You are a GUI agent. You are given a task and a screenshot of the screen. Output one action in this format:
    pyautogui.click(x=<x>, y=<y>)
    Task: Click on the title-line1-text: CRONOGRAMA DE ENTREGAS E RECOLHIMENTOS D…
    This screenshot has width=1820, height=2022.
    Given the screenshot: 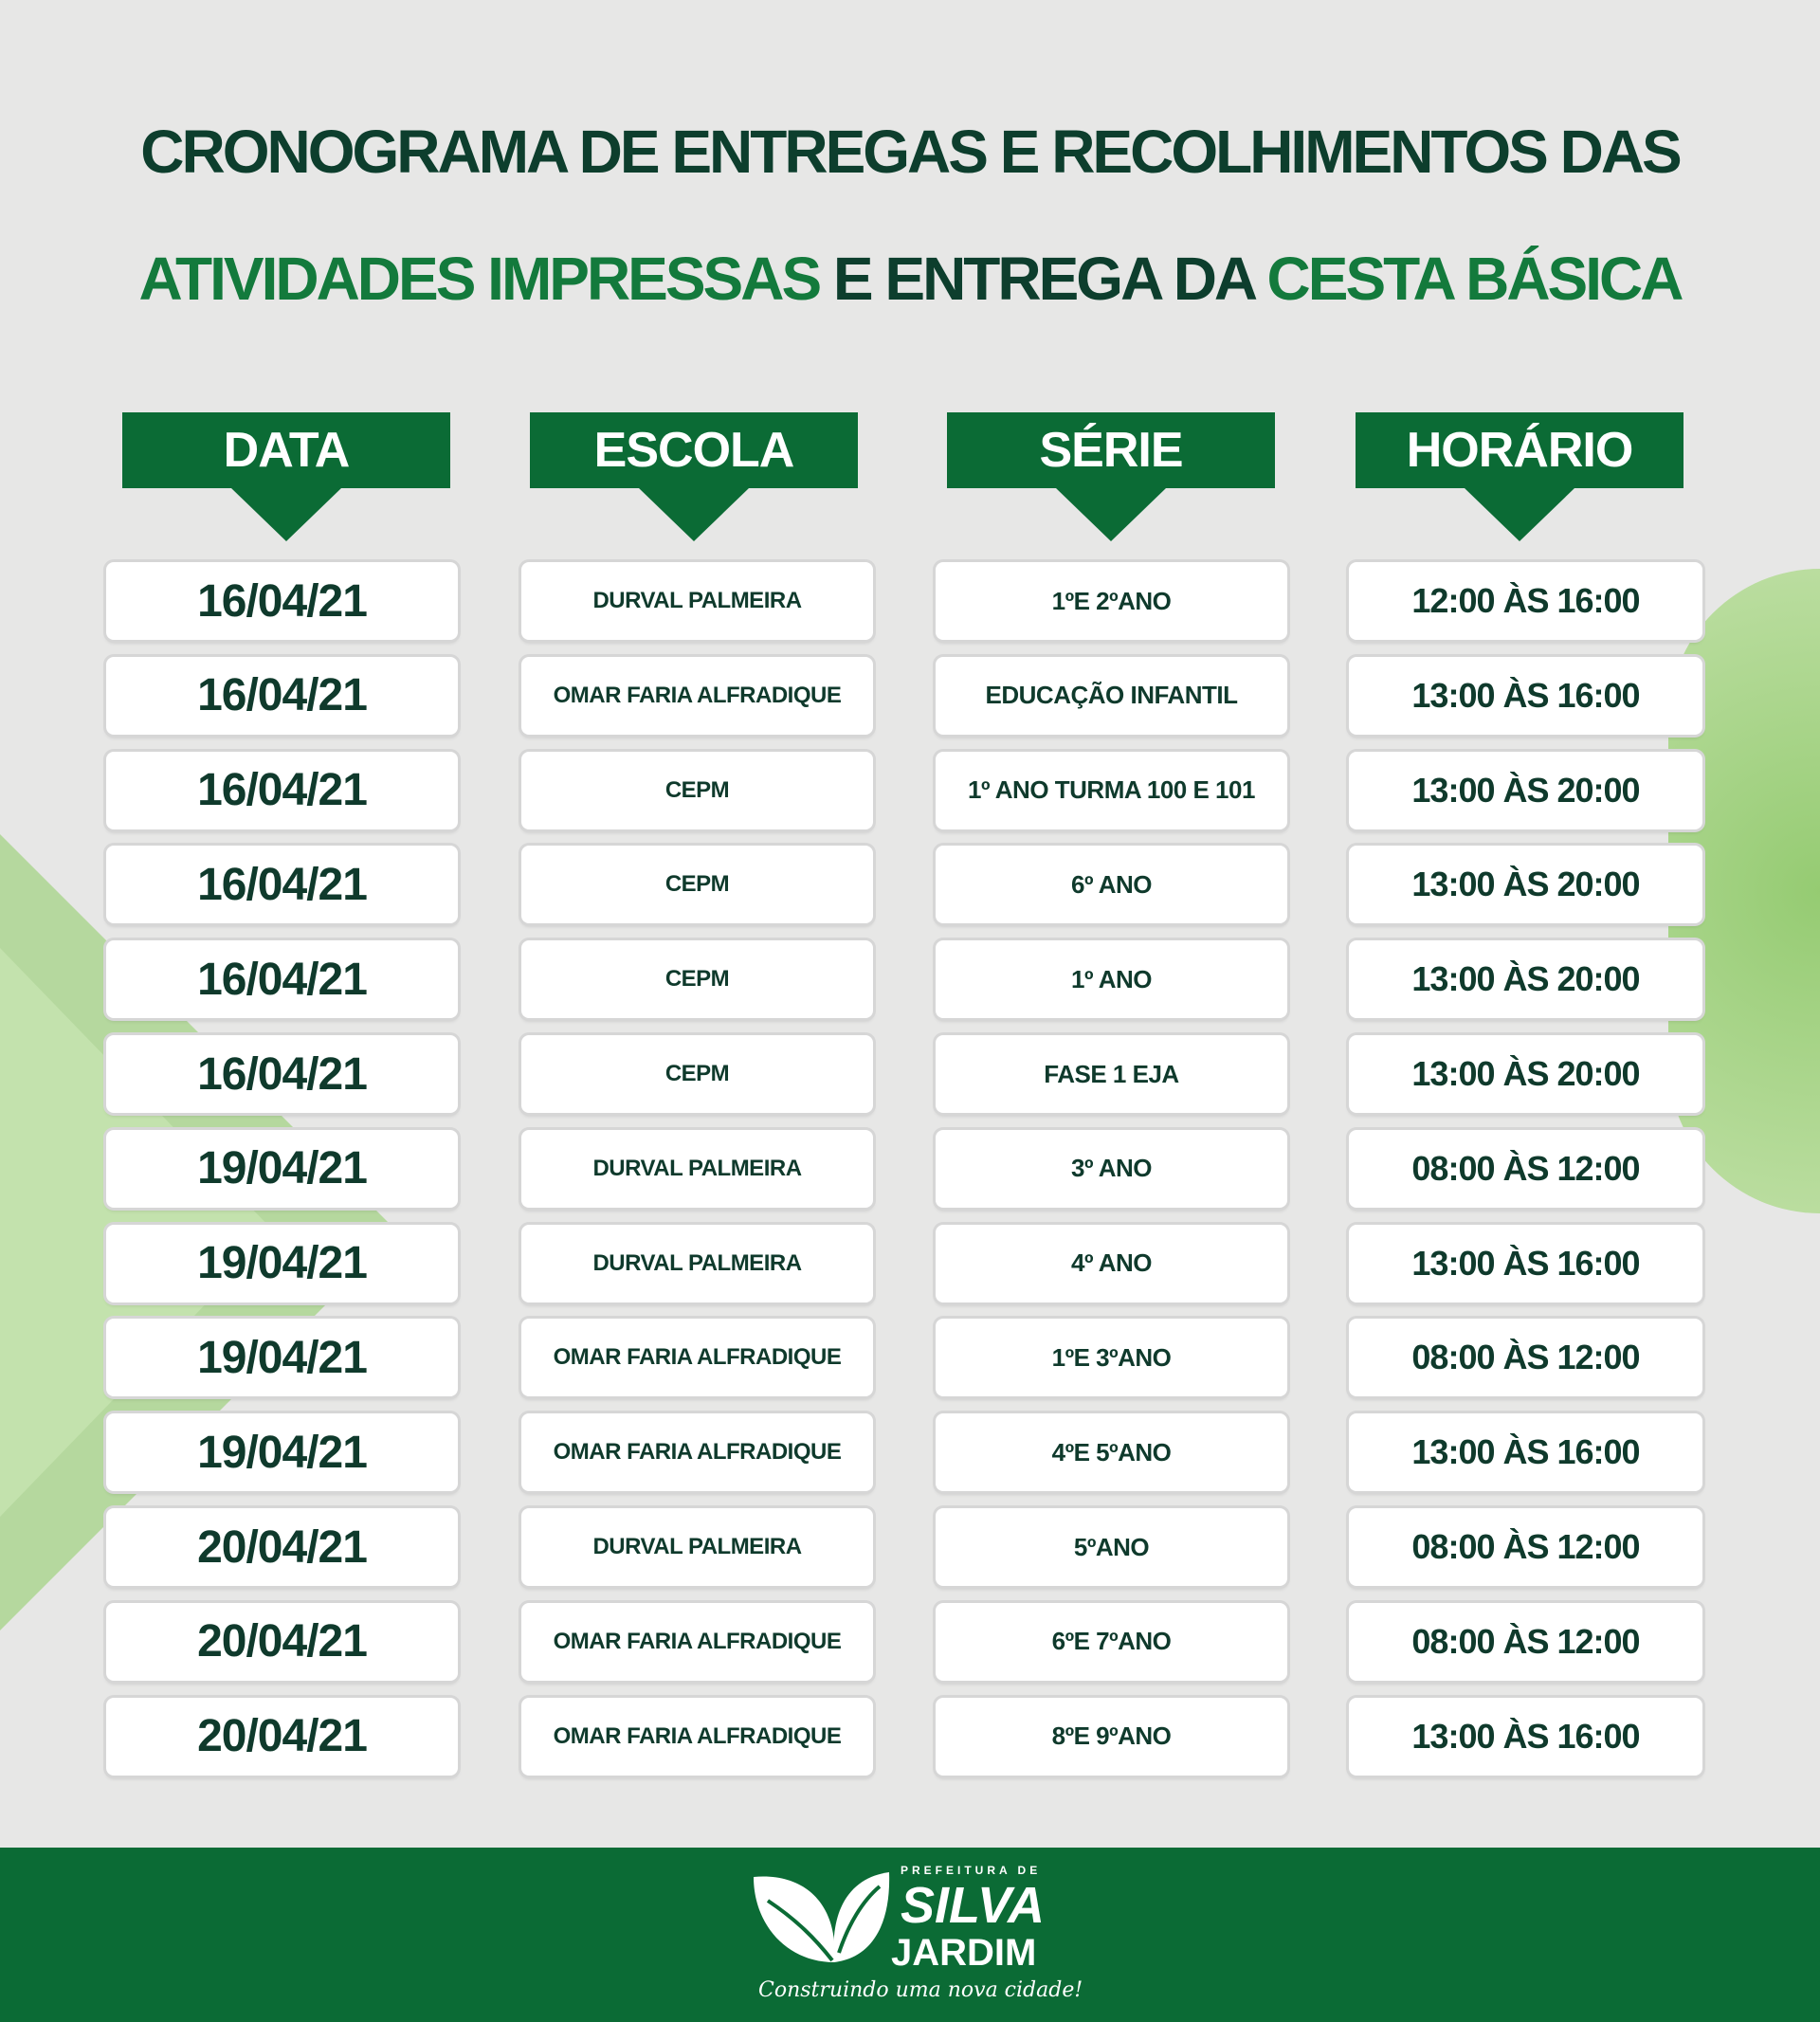 What is the action you would take?
    pyautogui.click(x=911, y=152)
    